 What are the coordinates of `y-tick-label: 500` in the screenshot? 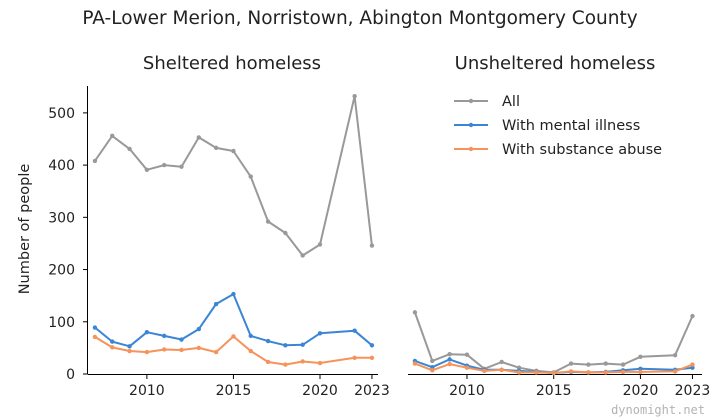 It's located at (61, 114).